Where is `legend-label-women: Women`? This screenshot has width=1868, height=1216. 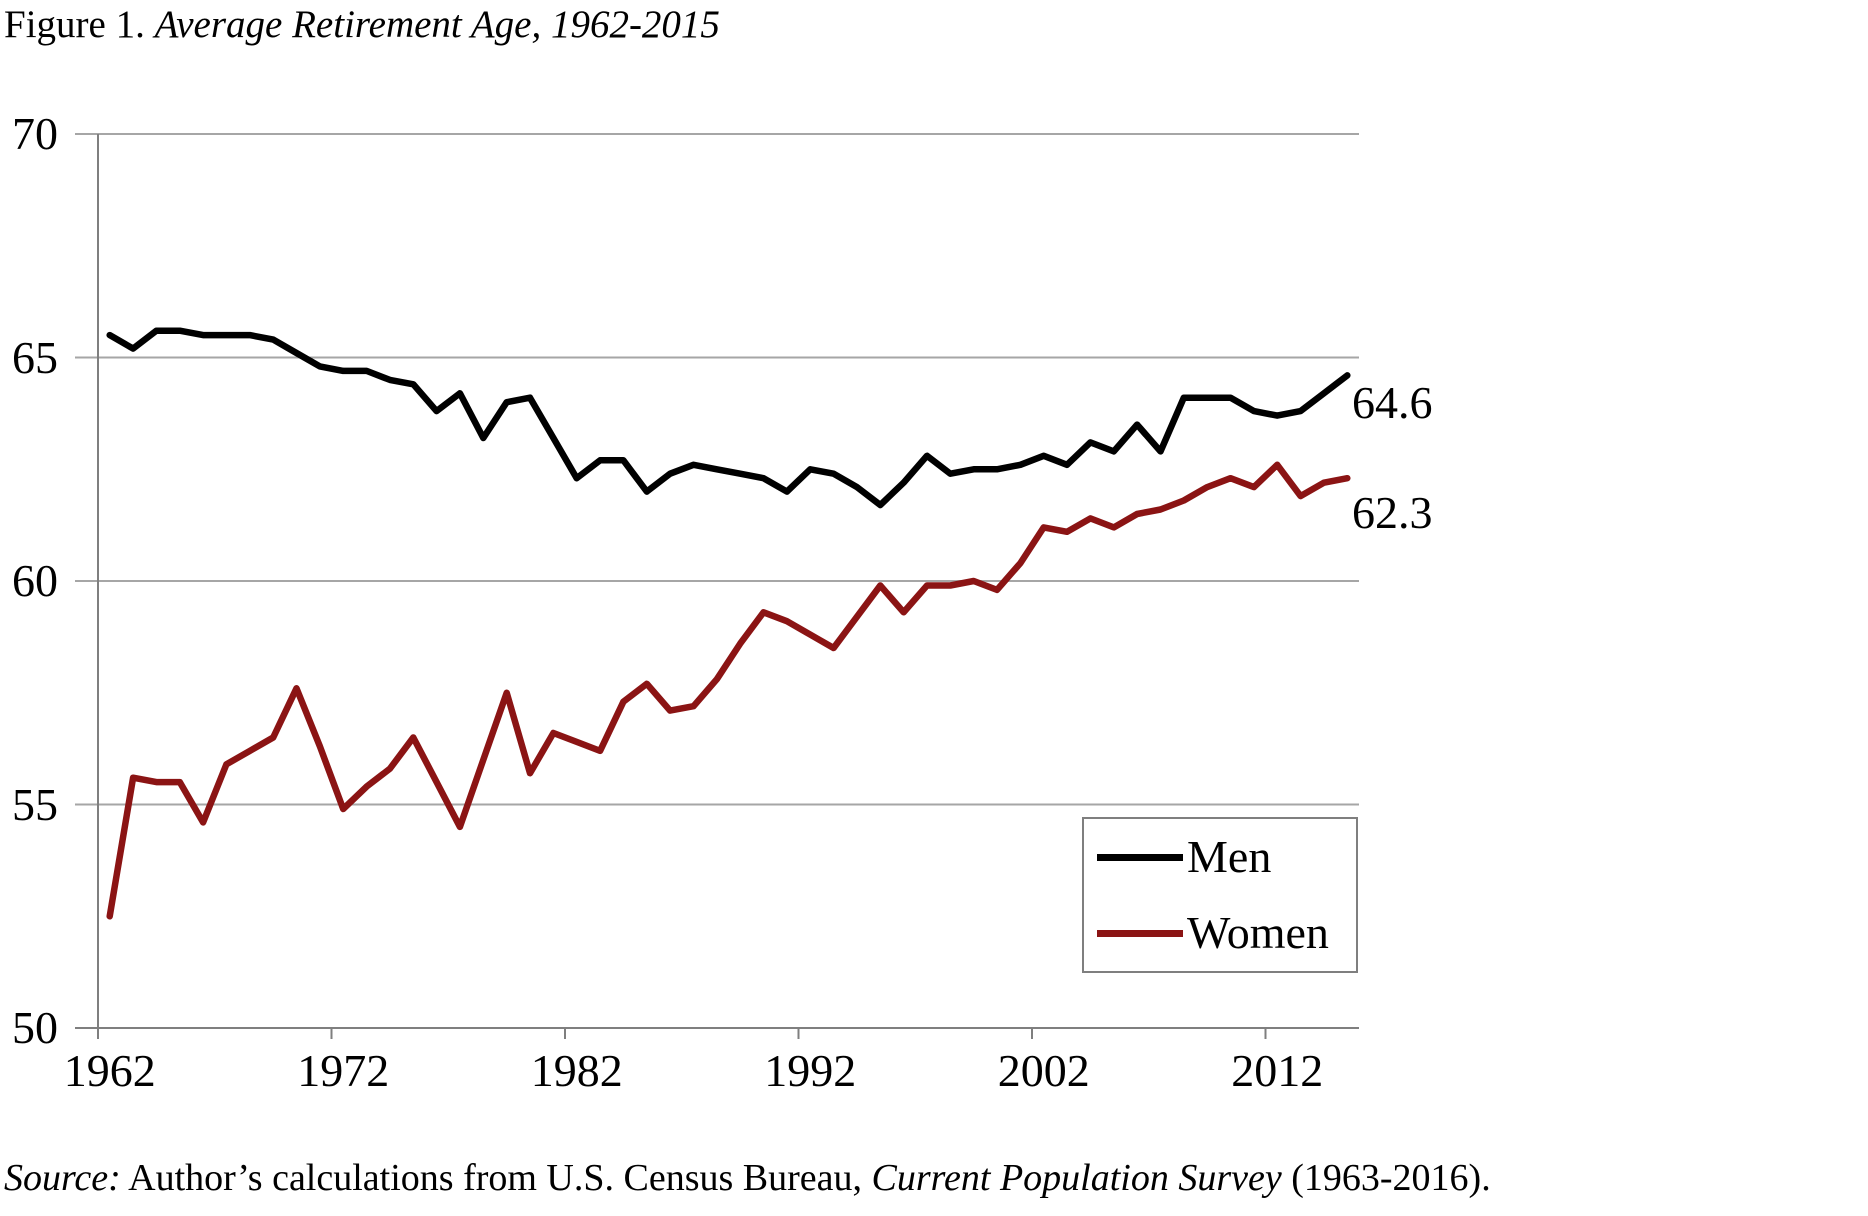 legend-label-women: Women is located at coordinates (1258, 932).